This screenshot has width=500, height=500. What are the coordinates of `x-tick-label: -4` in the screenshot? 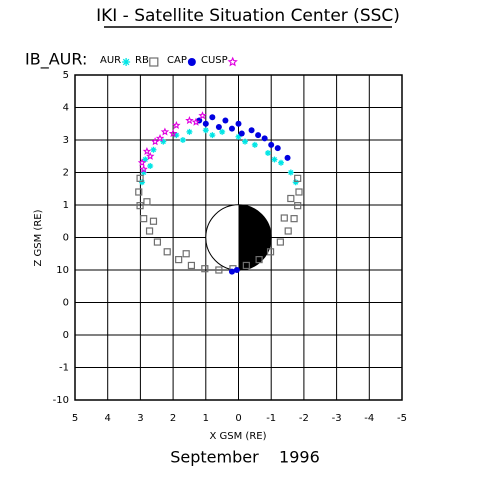 It's located at (369, 418).